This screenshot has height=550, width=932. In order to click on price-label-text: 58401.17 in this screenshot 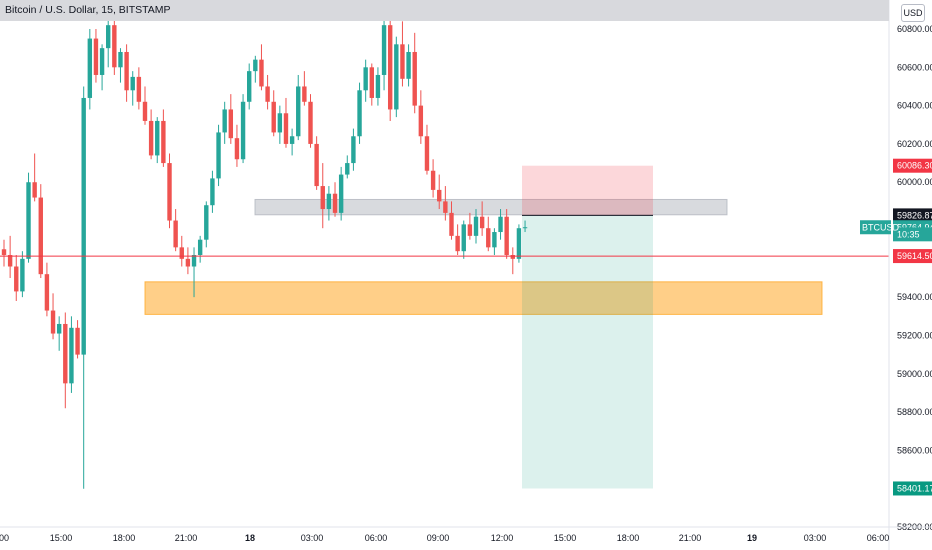, I will do `click(914, 488)`.